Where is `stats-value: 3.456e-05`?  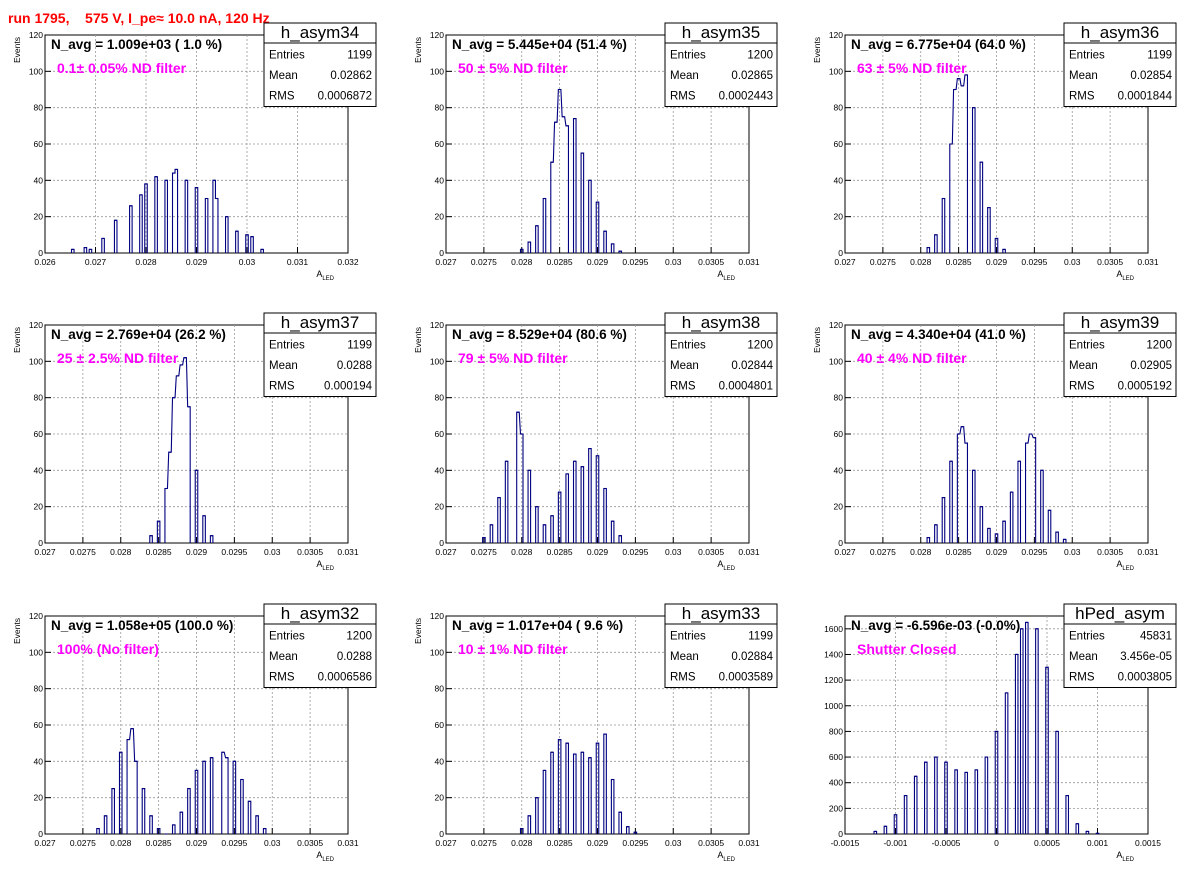
stats-value: 3.456e-05 is located at coordinates (1146, 657).